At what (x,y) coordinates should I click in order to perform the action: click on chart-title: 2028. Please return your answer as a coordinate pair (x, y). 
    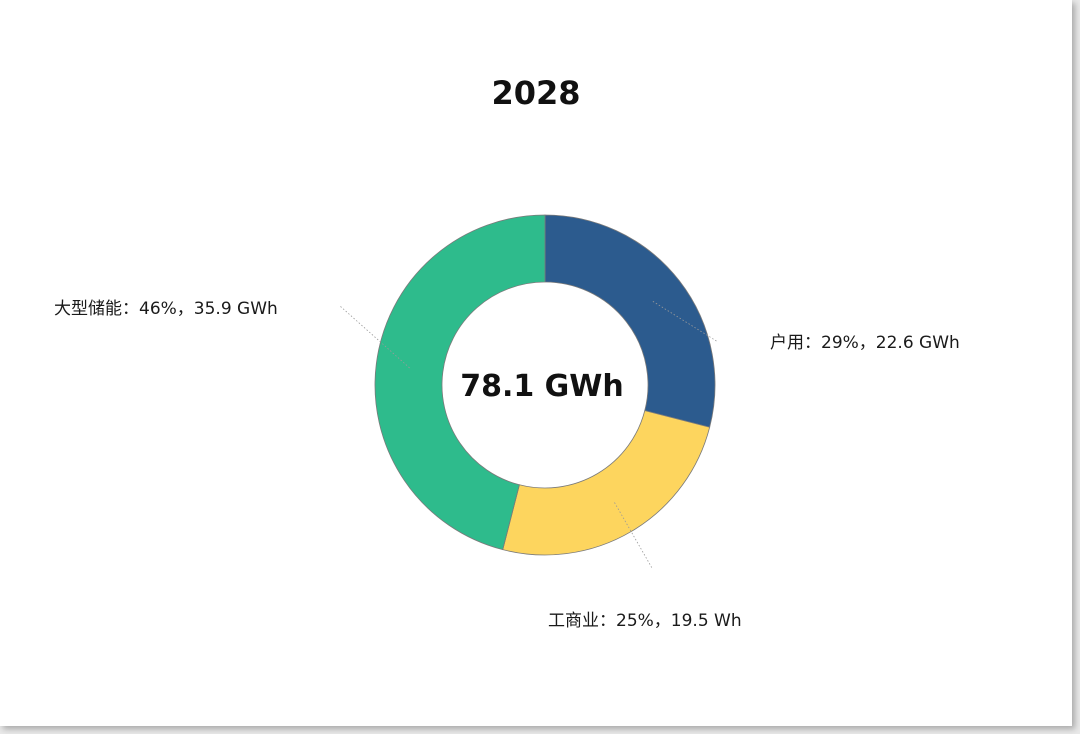
    Looking at the image, I should click on (536, 93).